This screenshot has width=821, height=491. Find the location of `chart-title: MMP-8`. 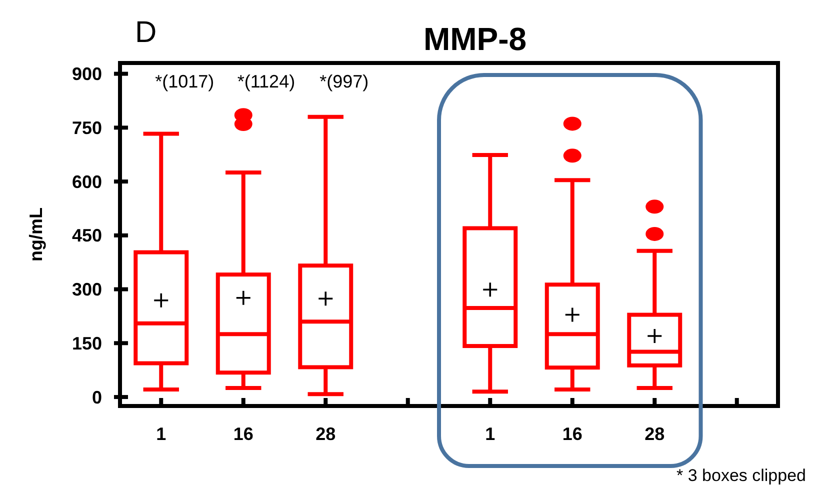

chart-title: MMP-8 is located at coordinates (475, 39).